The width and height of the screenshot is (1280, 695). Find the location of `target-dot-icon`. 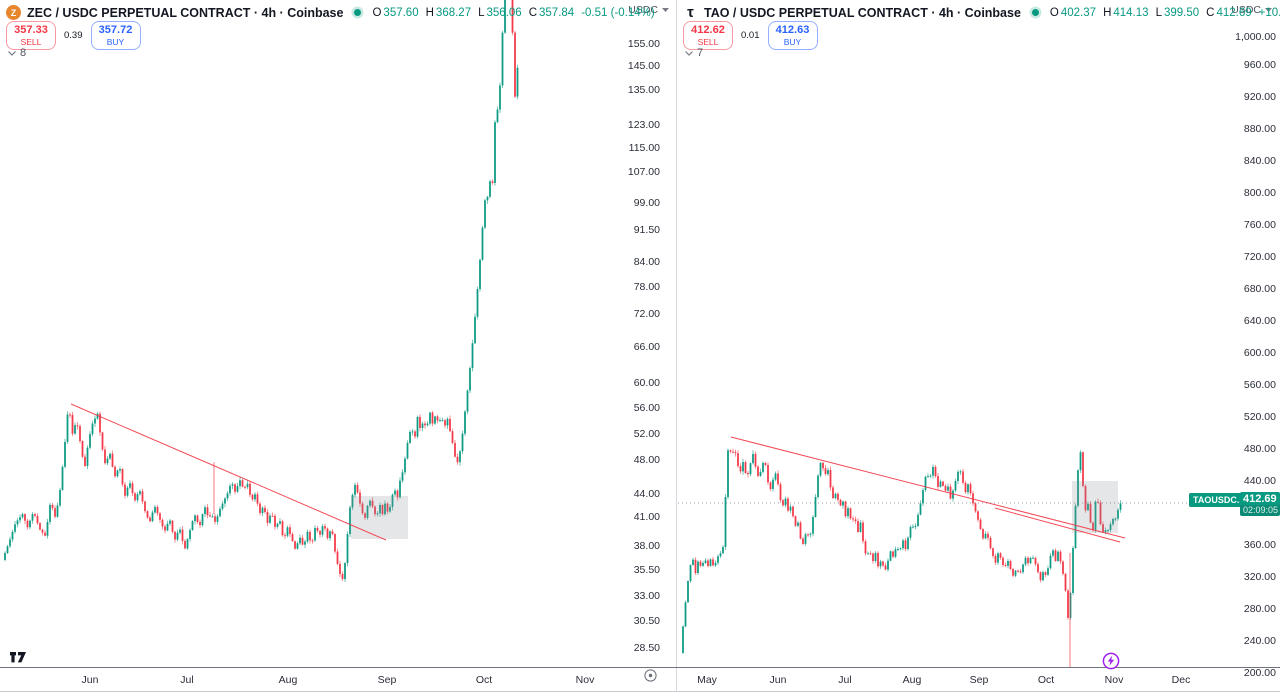

target-dot-icon is located at coordinates (650, 675).